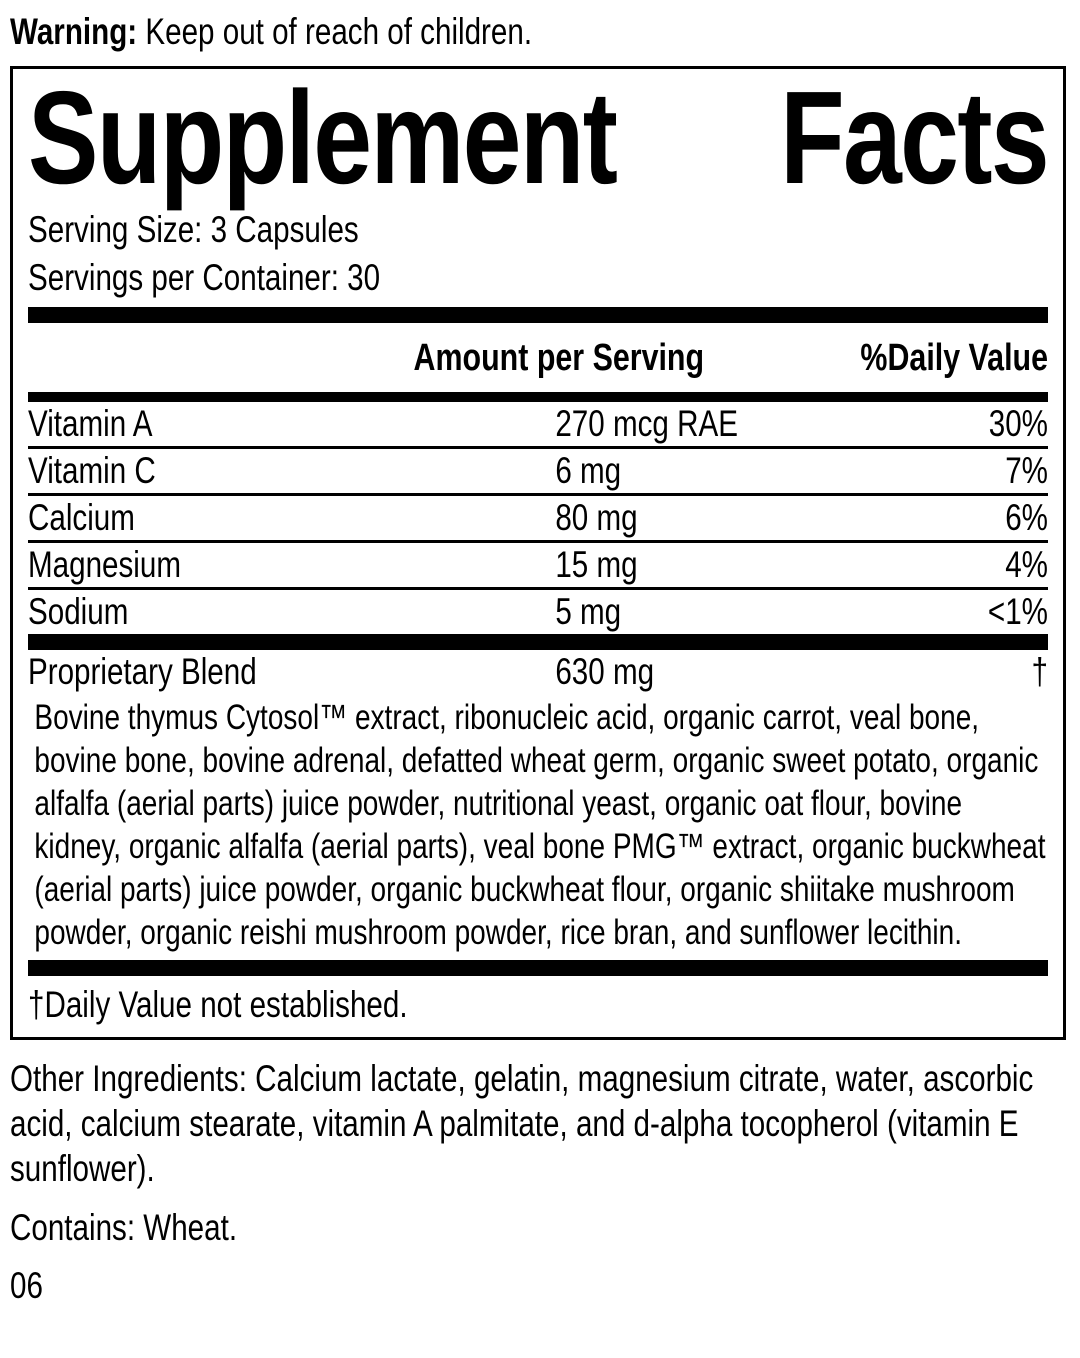 The height and width of the screenshot is (1358, 1080). What do you see at coordinates (1026, 470) in the screenshot?
I see `nutrient-daily-value: 7%` at bounding box center [1026, 470].